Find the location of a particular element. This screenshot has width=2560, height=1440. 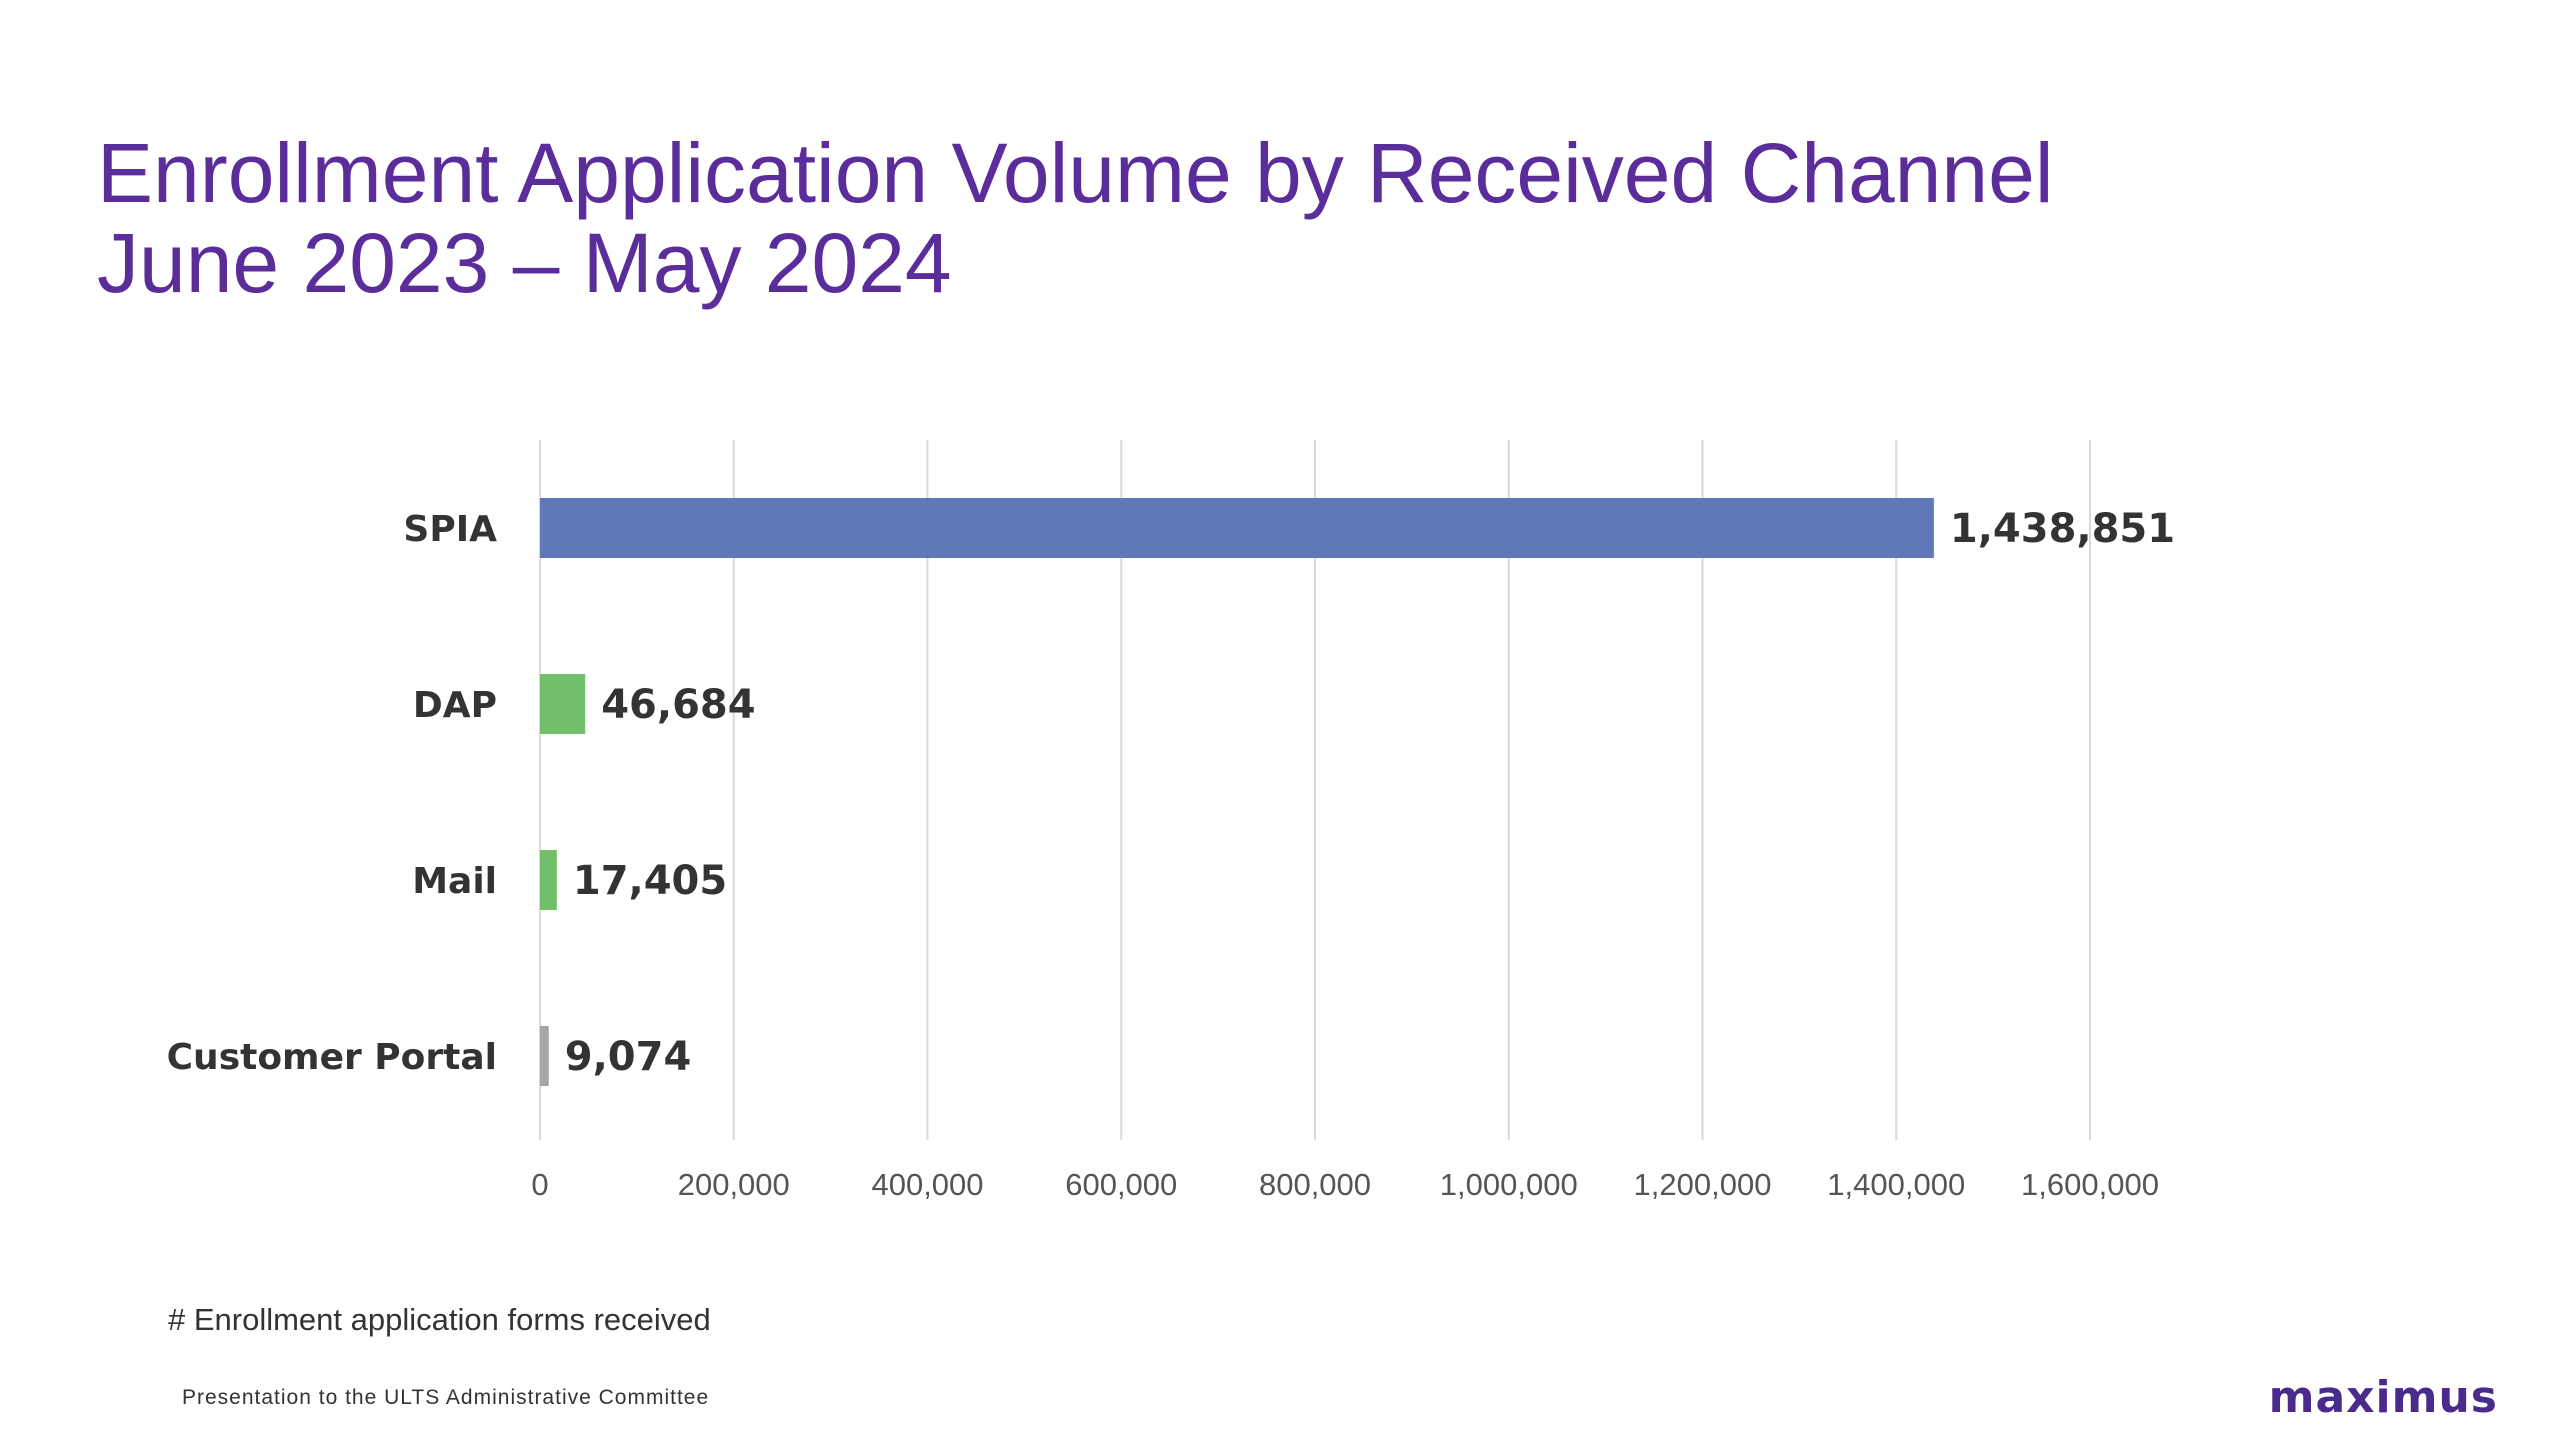

x-tick-label: 1,600,000 is located at coordinates (2090, 1184).